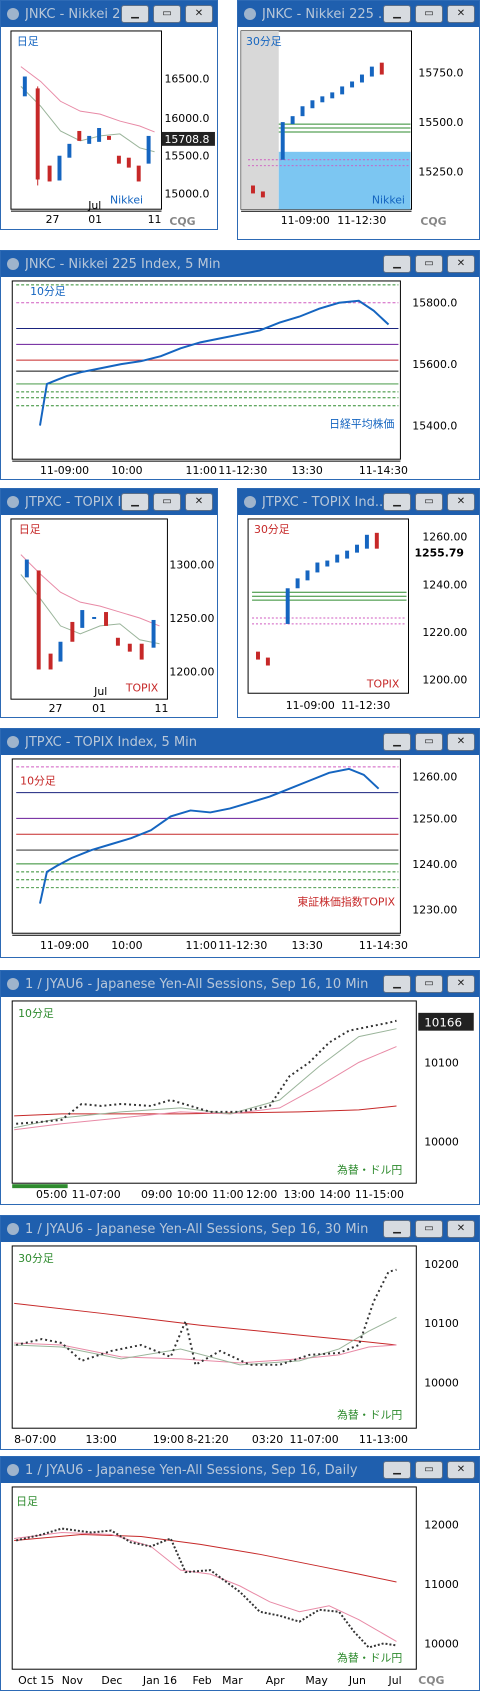  Describe the element at coordinates (440, 73) in the screenshot. I see `y-tick: 15750.0` at that location.